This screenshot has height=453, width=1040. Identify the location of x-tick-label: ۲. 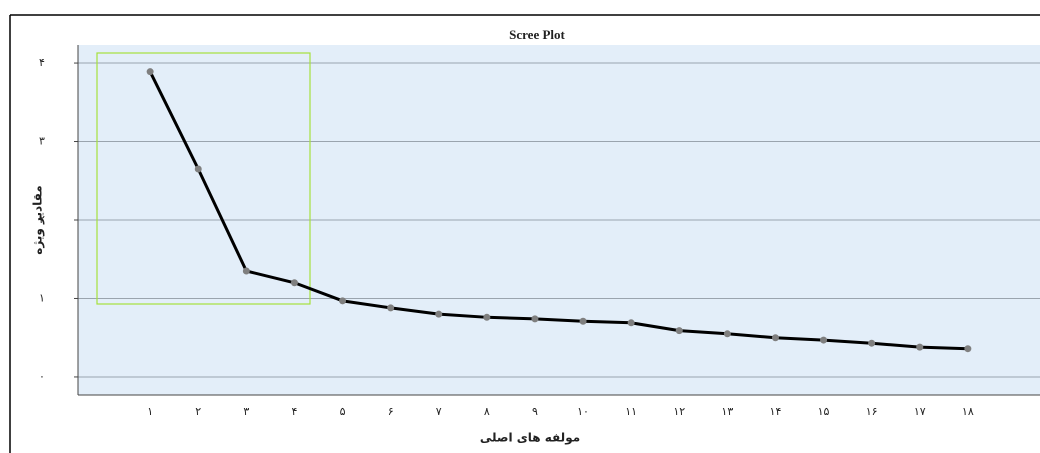
(198, 411).